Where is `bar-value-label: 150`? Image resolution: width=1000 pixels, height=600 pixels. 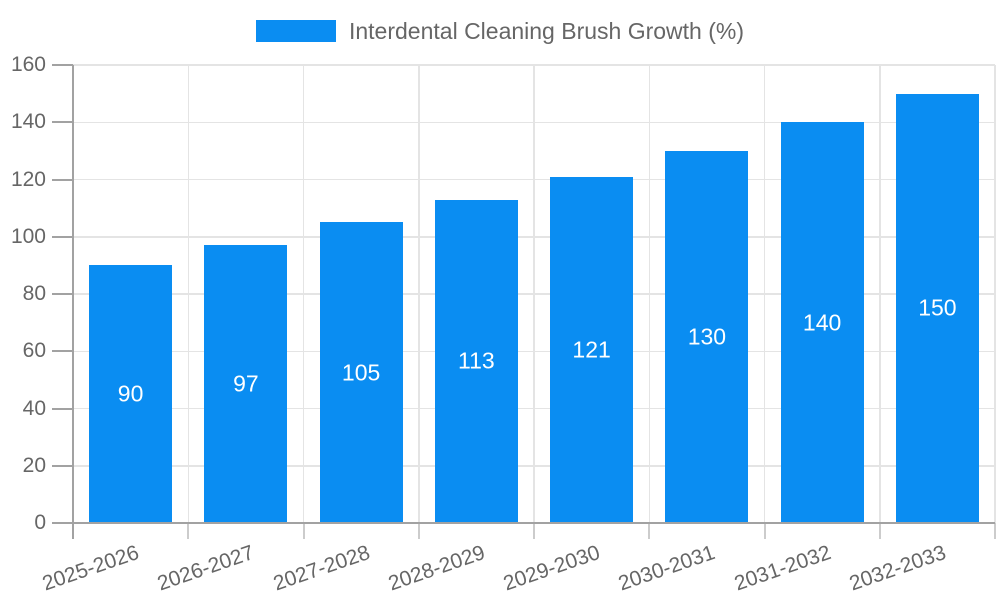
bar-value-label: 150 is located at coordinates (937, 307).